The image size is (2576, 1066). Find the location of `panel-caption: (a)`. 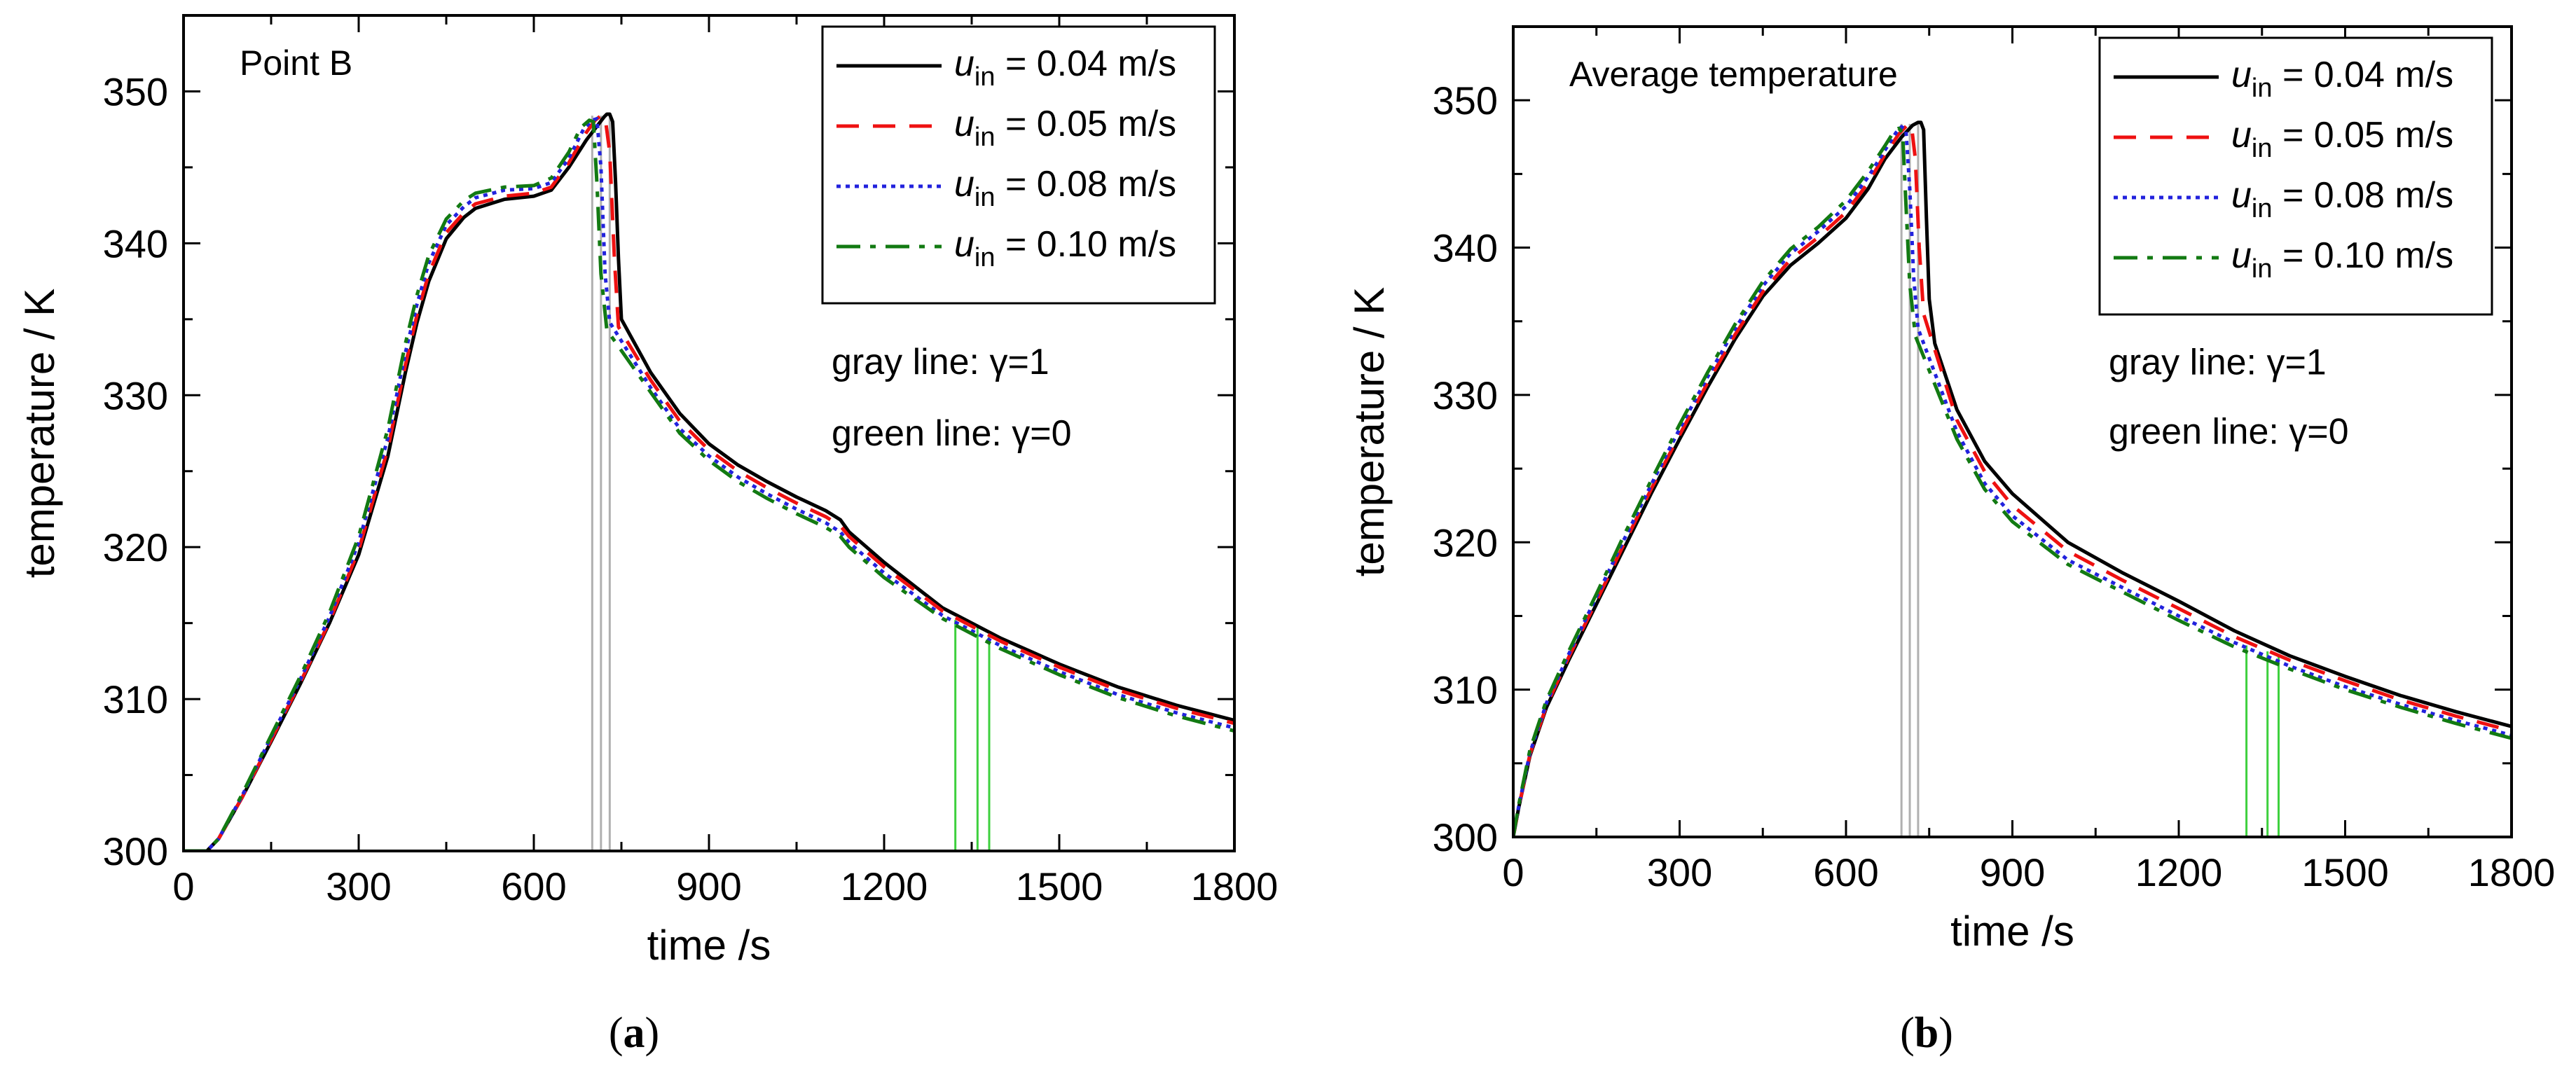

panel-caption: (a) is located at coordinates (634, 1033).